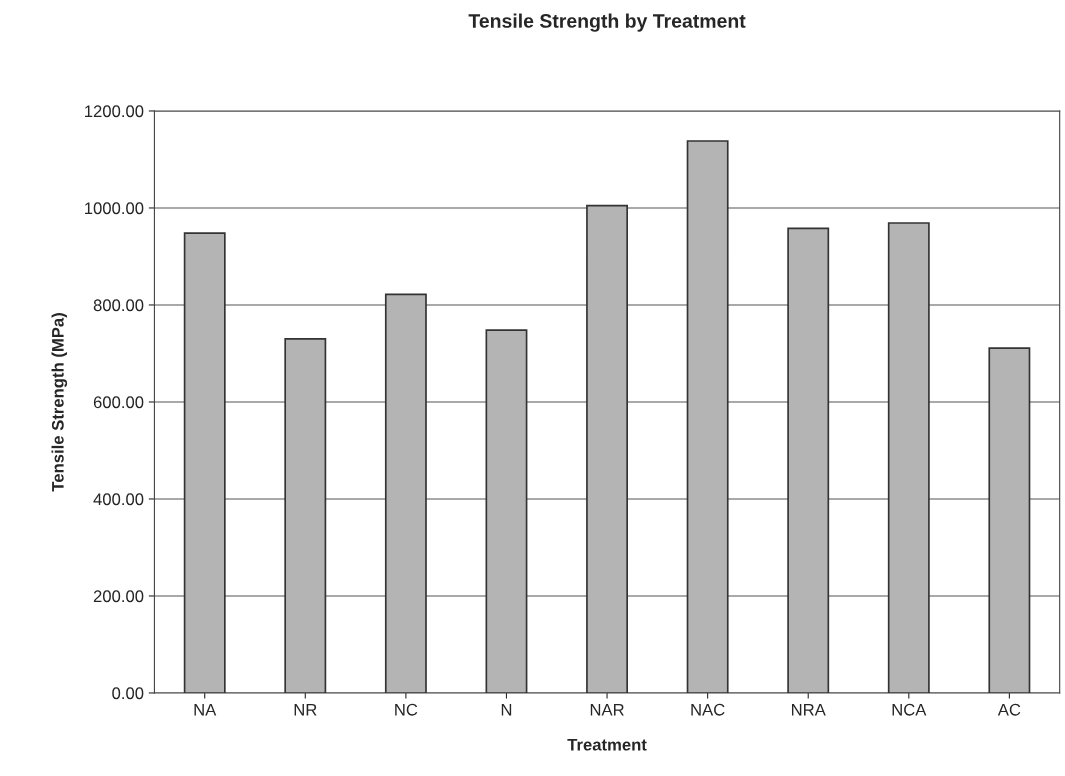  I want to click on y-tick-label: 800.00, so click(118, 305).